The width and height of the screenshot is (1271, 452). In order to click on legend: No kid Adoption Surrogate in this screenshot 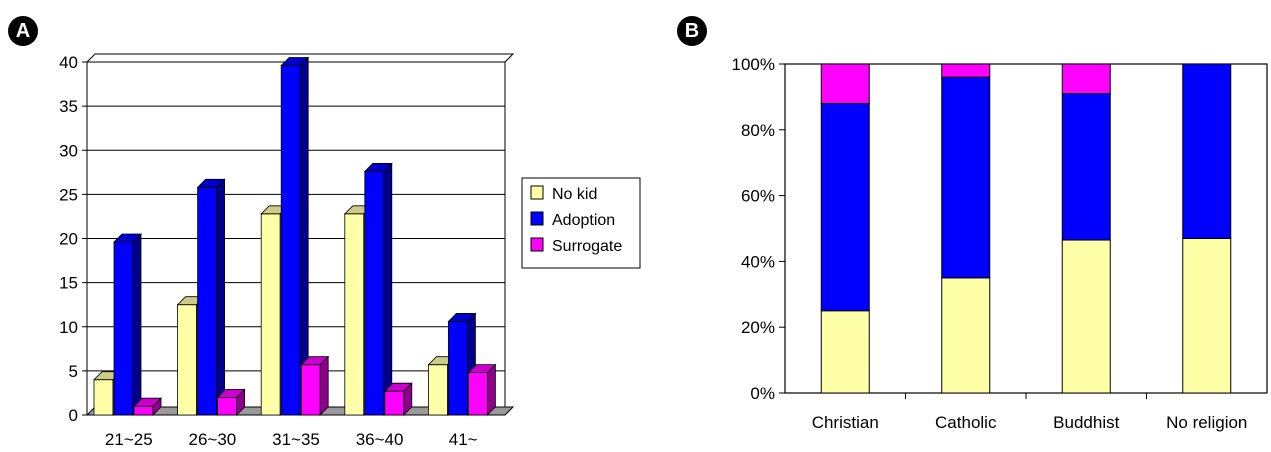, I will do `click(581, 223)`.